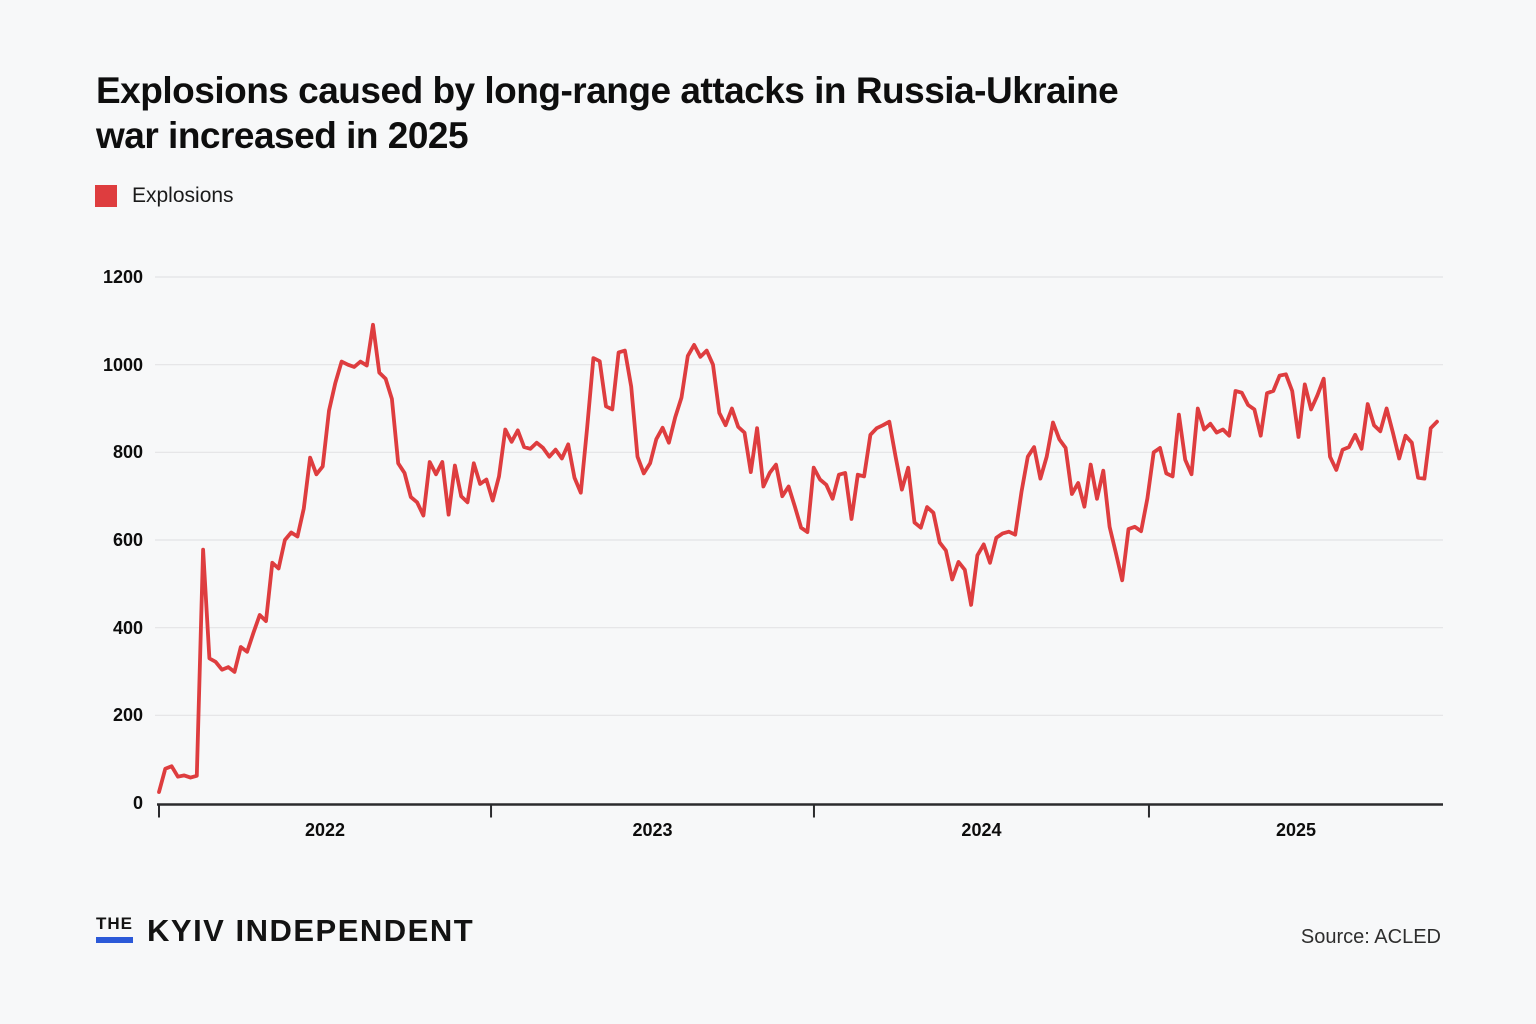  I want to click on legend-label: Explosions, so click(183, 195).